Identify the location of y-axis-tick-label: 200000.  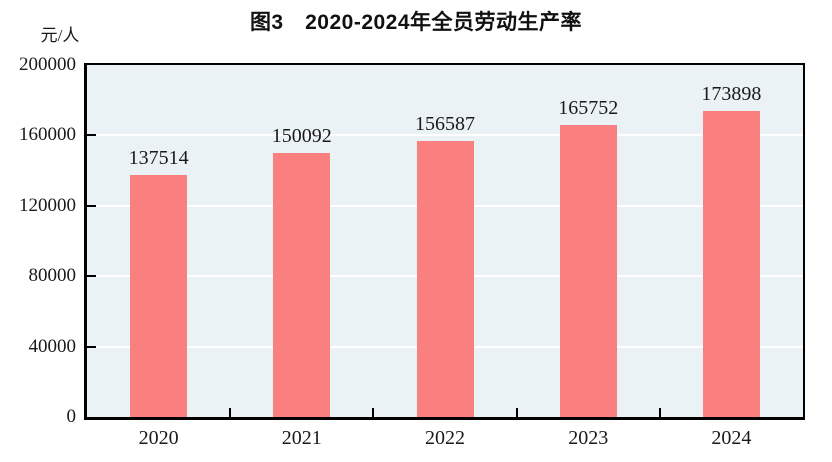
(47, 64).